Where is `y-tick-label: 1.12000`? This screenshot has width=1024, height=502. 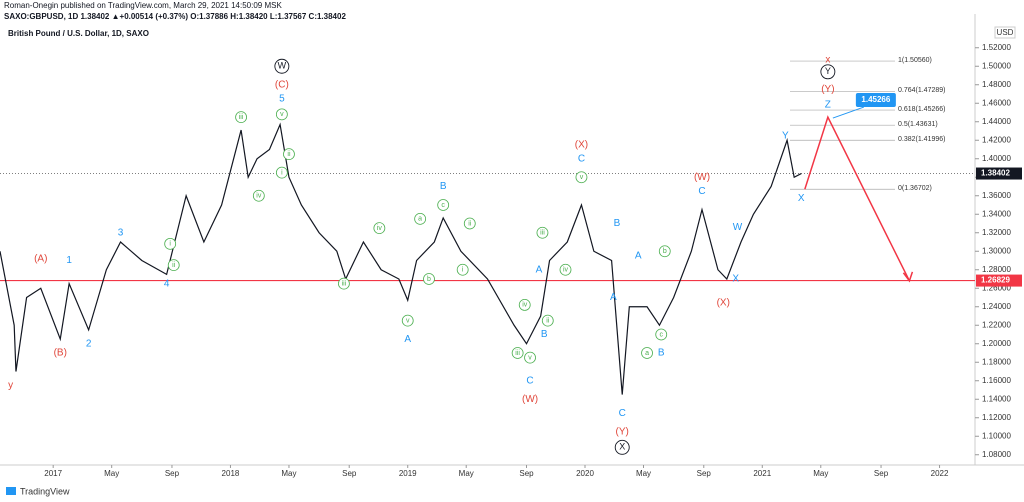
y-tick-label: 1.12000 is located at coordinates (996, 417).